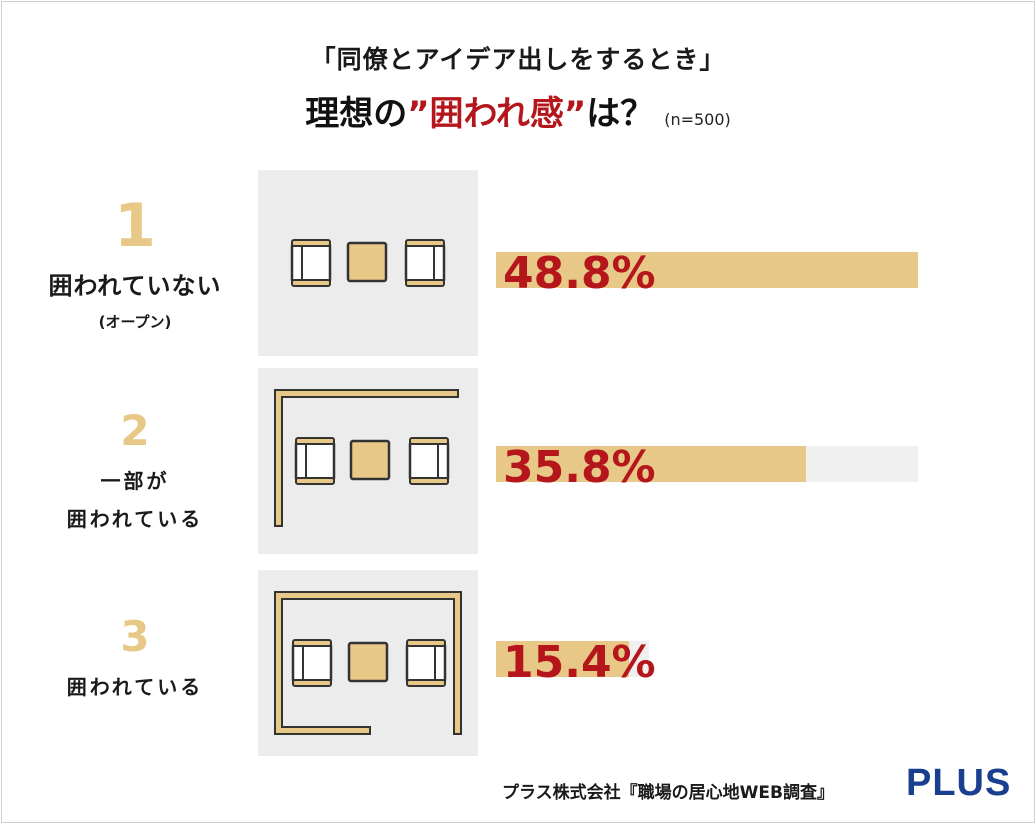 The height and width of the screenshot is (824, 1036). I want to click on rank-1: 1, so click(135, 226).